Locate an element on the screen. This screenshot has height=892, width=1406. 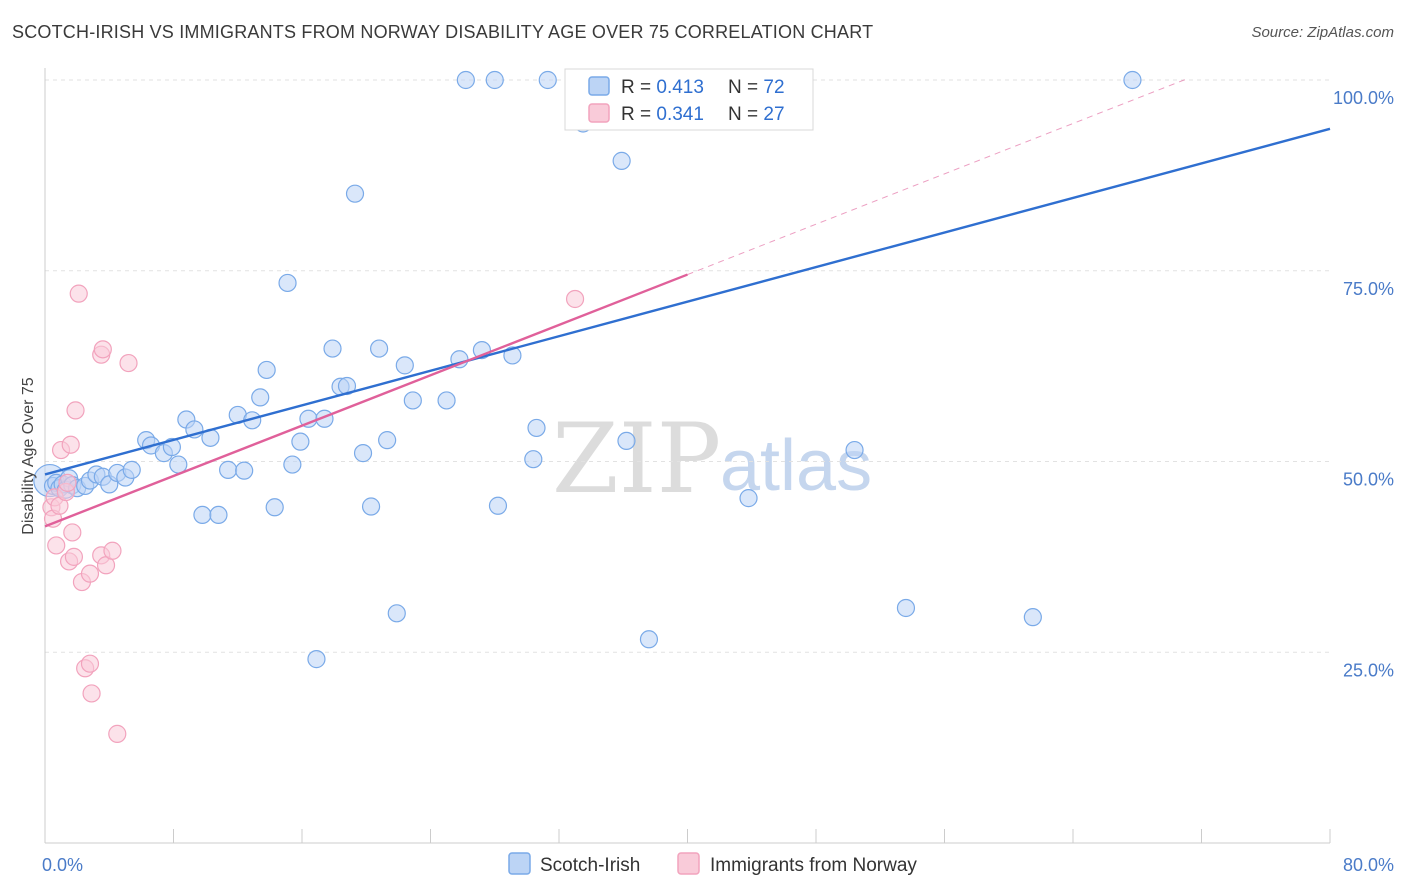
legend-r-label-scotch-irish: R = 0.413 is located at coordinates (662, 87).